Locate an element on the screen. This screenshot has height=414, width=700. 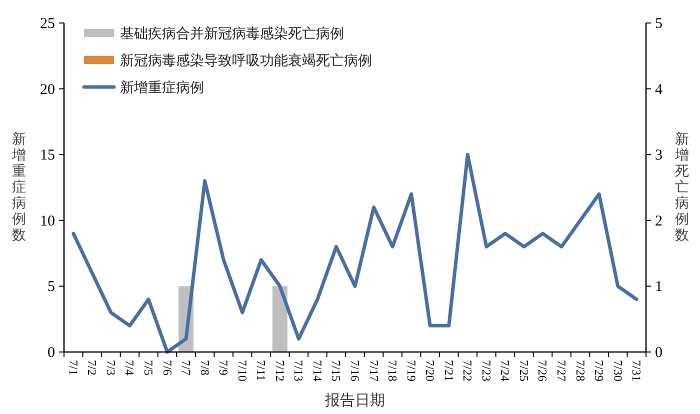
legend-label: 基础疾病合并新冠病毒感染死亡病例 is located at coordinates (232, 34).